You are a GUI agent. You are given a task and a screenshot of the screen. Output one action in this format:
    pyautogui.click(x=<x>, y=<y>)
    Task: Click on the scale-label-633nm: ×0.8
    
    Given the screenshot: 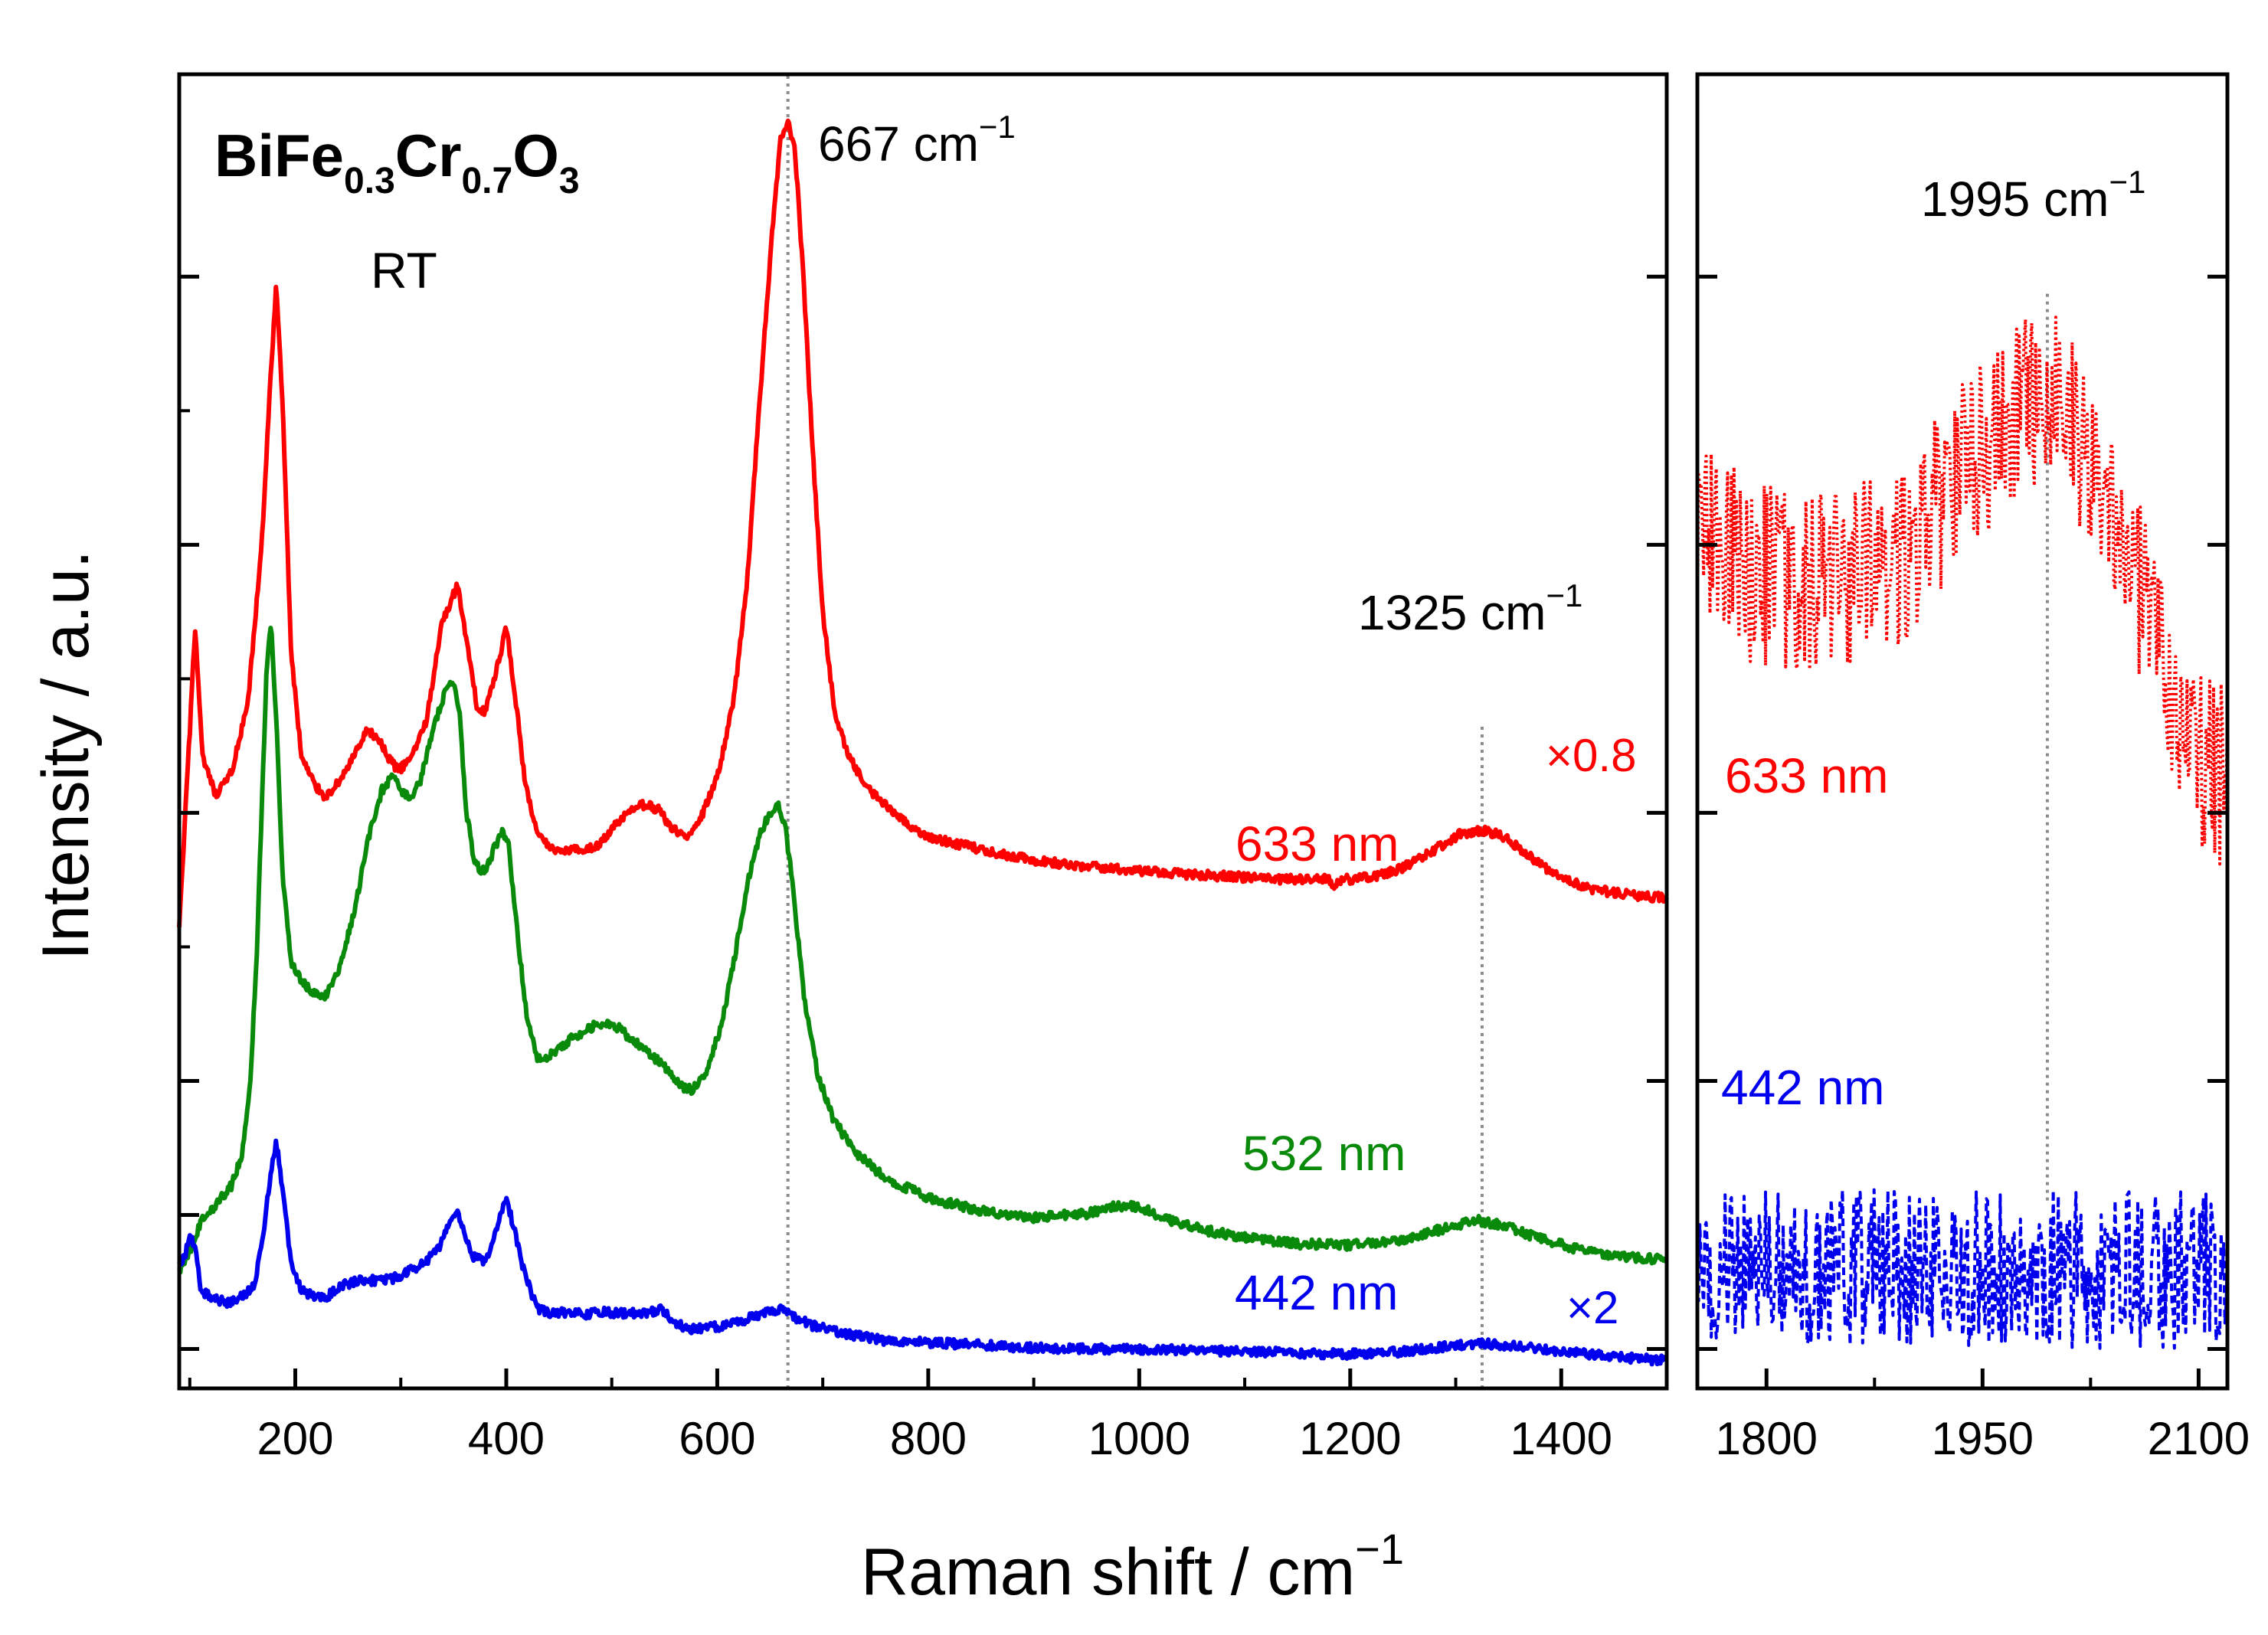 What is the action you would take?
    pyautogui.click(x=1591, y=755)
    